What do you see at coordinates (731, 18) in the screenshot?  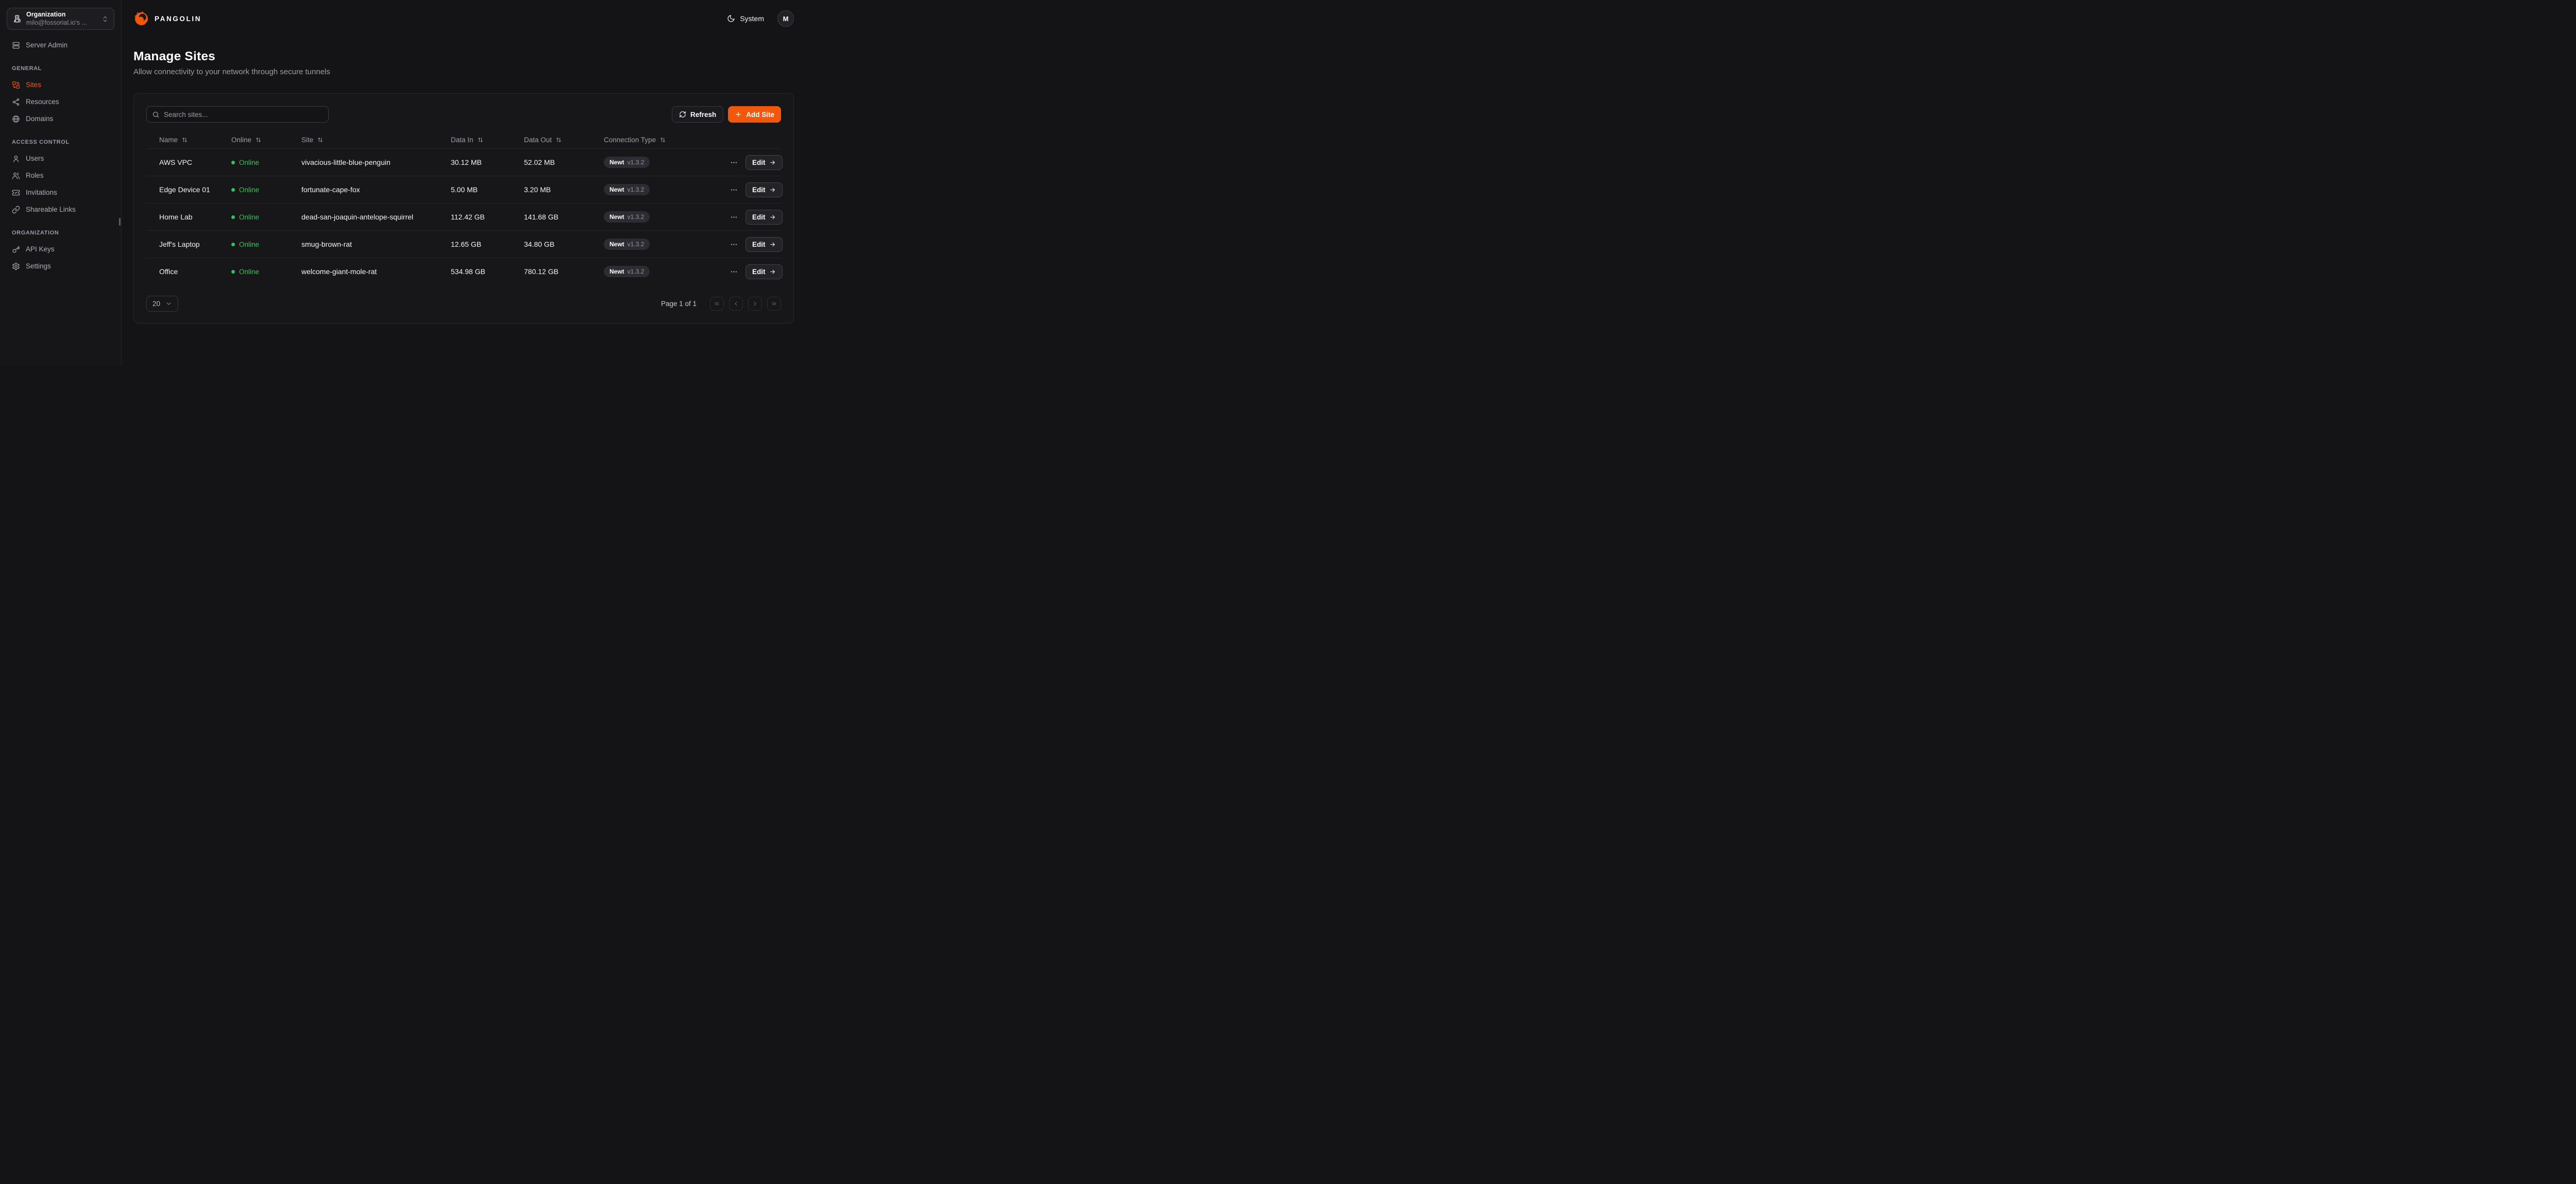 I see `moon-icon` at bounding box center [731, 18].